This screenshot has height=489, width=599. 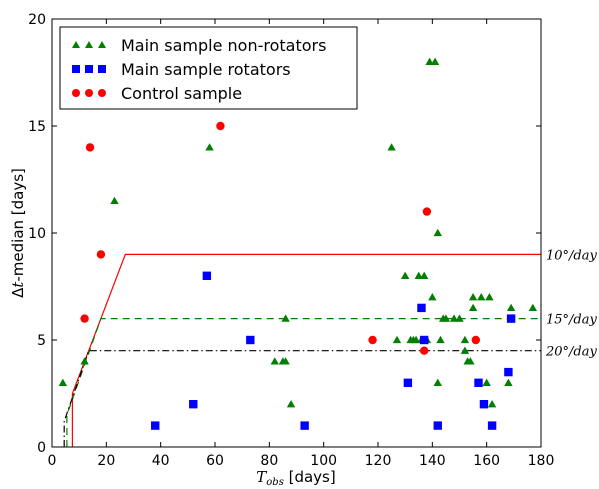 What do you see at coordinates (571, 352) in the screenshot?
I see `line-label-2: 20°/day` at bounding box center [571, 352].